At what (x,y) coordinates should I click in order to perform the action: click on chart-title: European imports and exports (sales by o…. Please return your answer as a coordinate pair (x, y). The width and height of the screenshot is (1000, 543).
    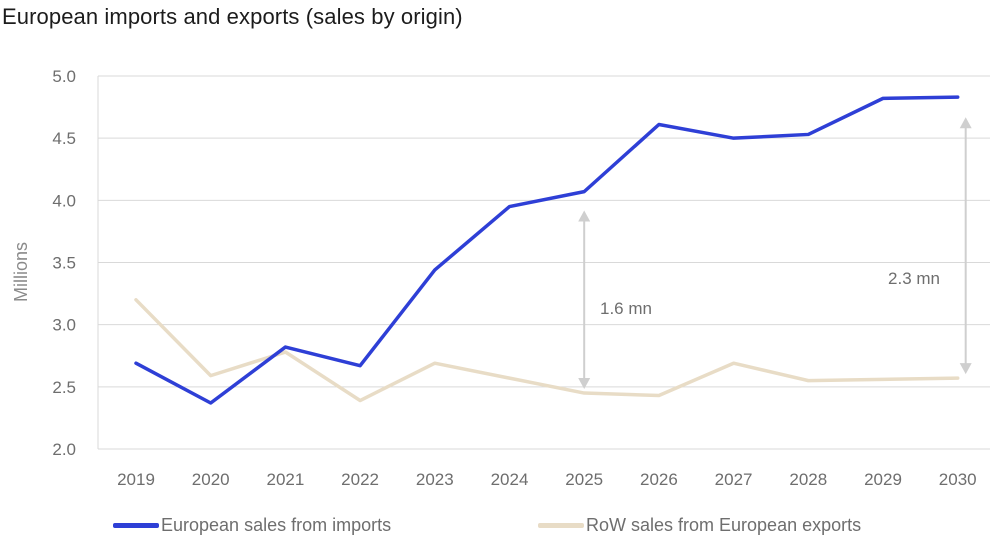
    Looking at the image, I should click on (232, 16).